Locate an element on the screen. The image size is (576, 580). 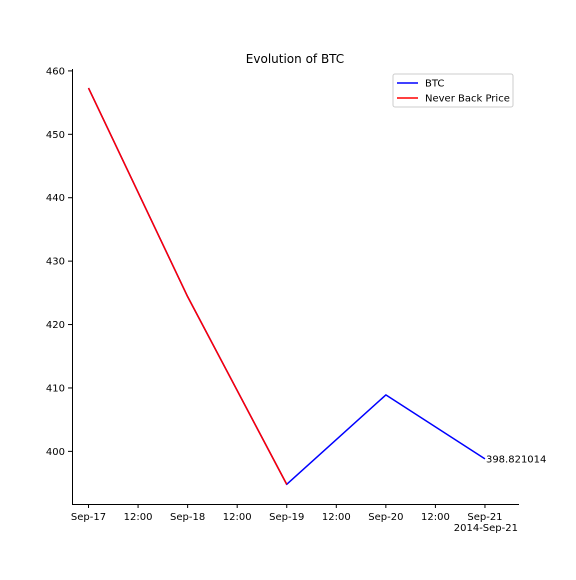
legend-label-btc: BTC is located at coordinates (434, 84).